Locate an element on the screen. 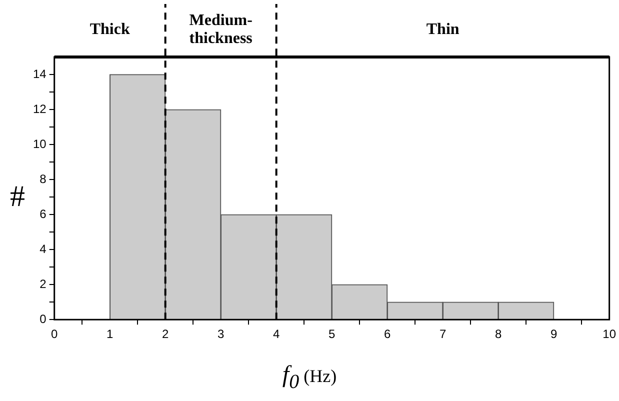 The width and height of the screenshot is (619, 401). x-axis-title: f$_{0}$ (Hz) is located at coordinates (309, 378).